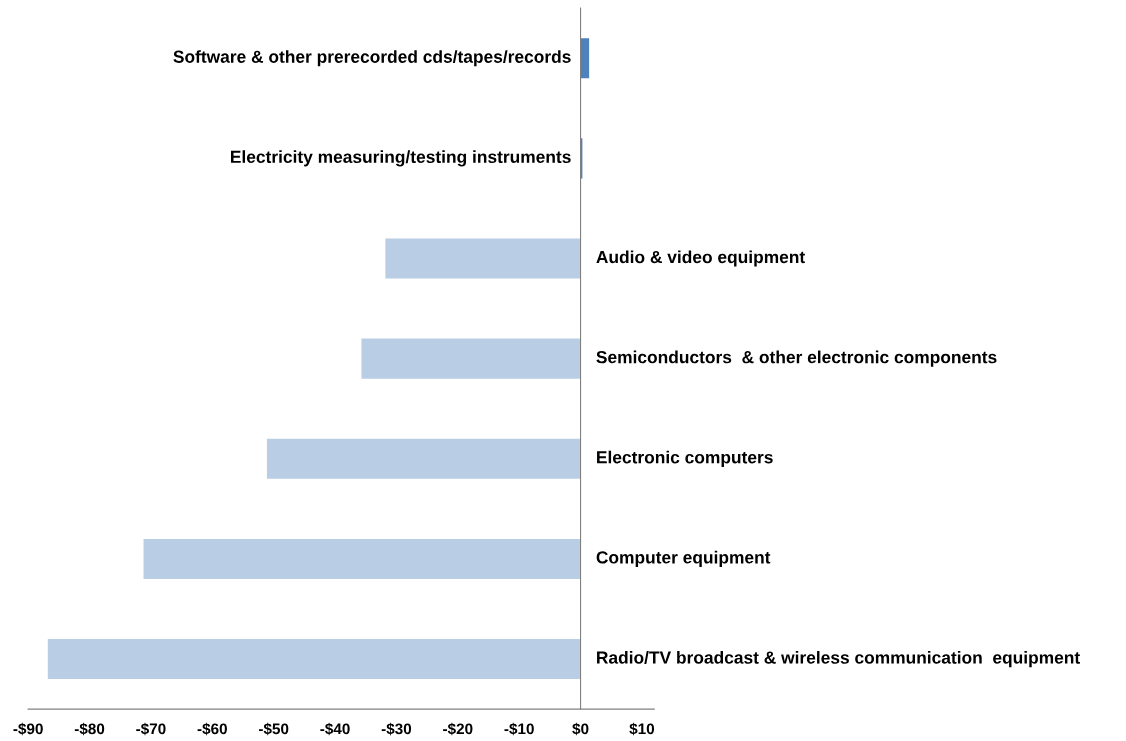 This screenshot has height=741, width=1126. What do you see at coordinates (700, 258) in the screenshot?
I see `y-tick-label: Audio & video equipment` at bounding box center [700, 258].